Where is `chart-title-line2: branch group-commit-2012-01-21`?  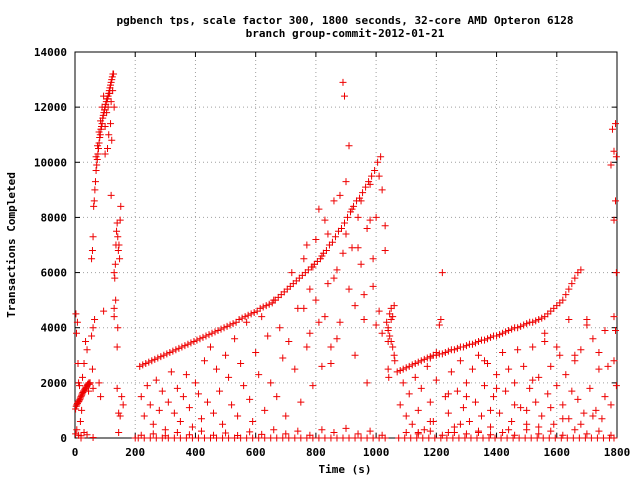 chart-title-line2: branch group-commit-2012-01-21 is located at coordinates (345, 33).